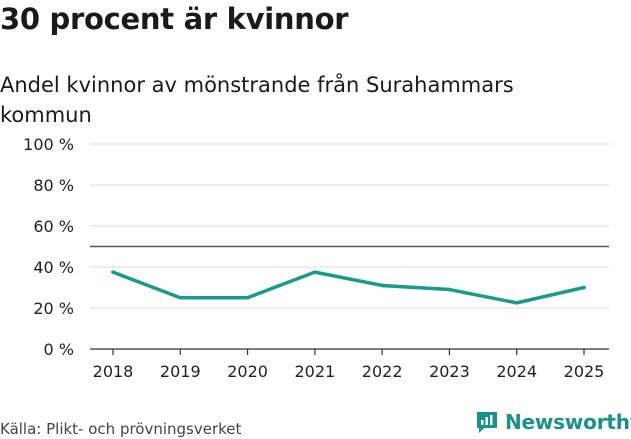 This screenshot has width=631, height=439. What do you see at coordinates (48, 247) in the screenshot?
I see `y-axis-ticks: 0 % 20 % 40 % 60 % 80 % 100 %` at bounding box center [48, 247].